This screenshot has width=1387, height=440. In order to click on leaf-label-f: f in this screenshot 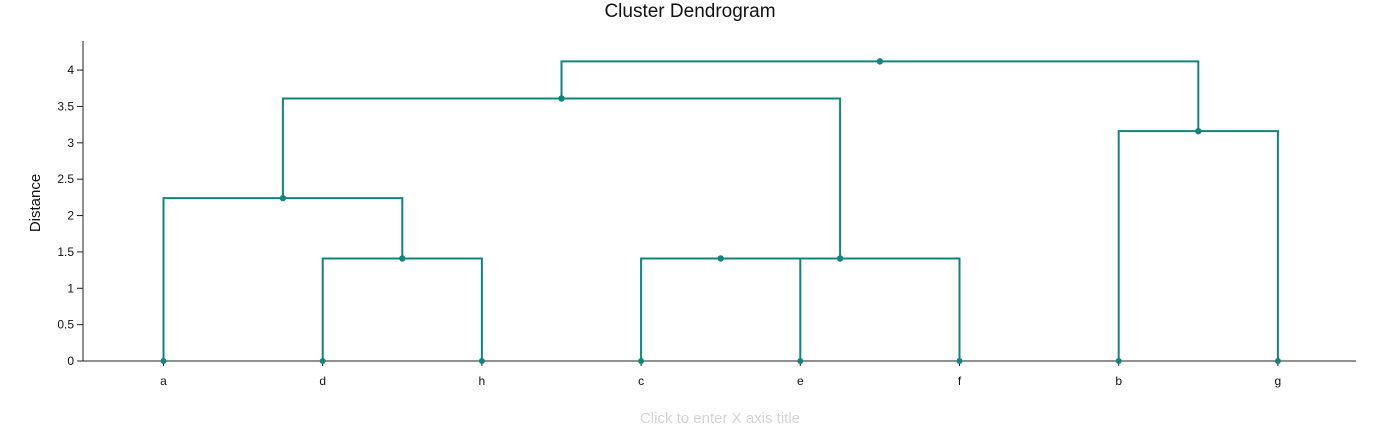, I will do `click(960, 381)`.